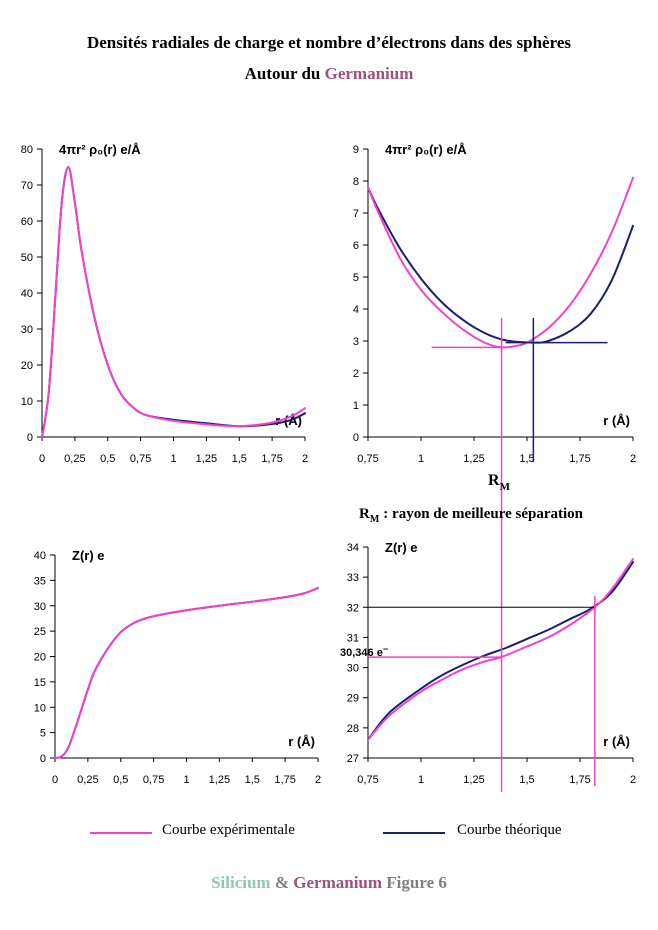 The height and width of the screenshot is (930, 658). I want to click on y-tick-label: 50, so click(27, 258).